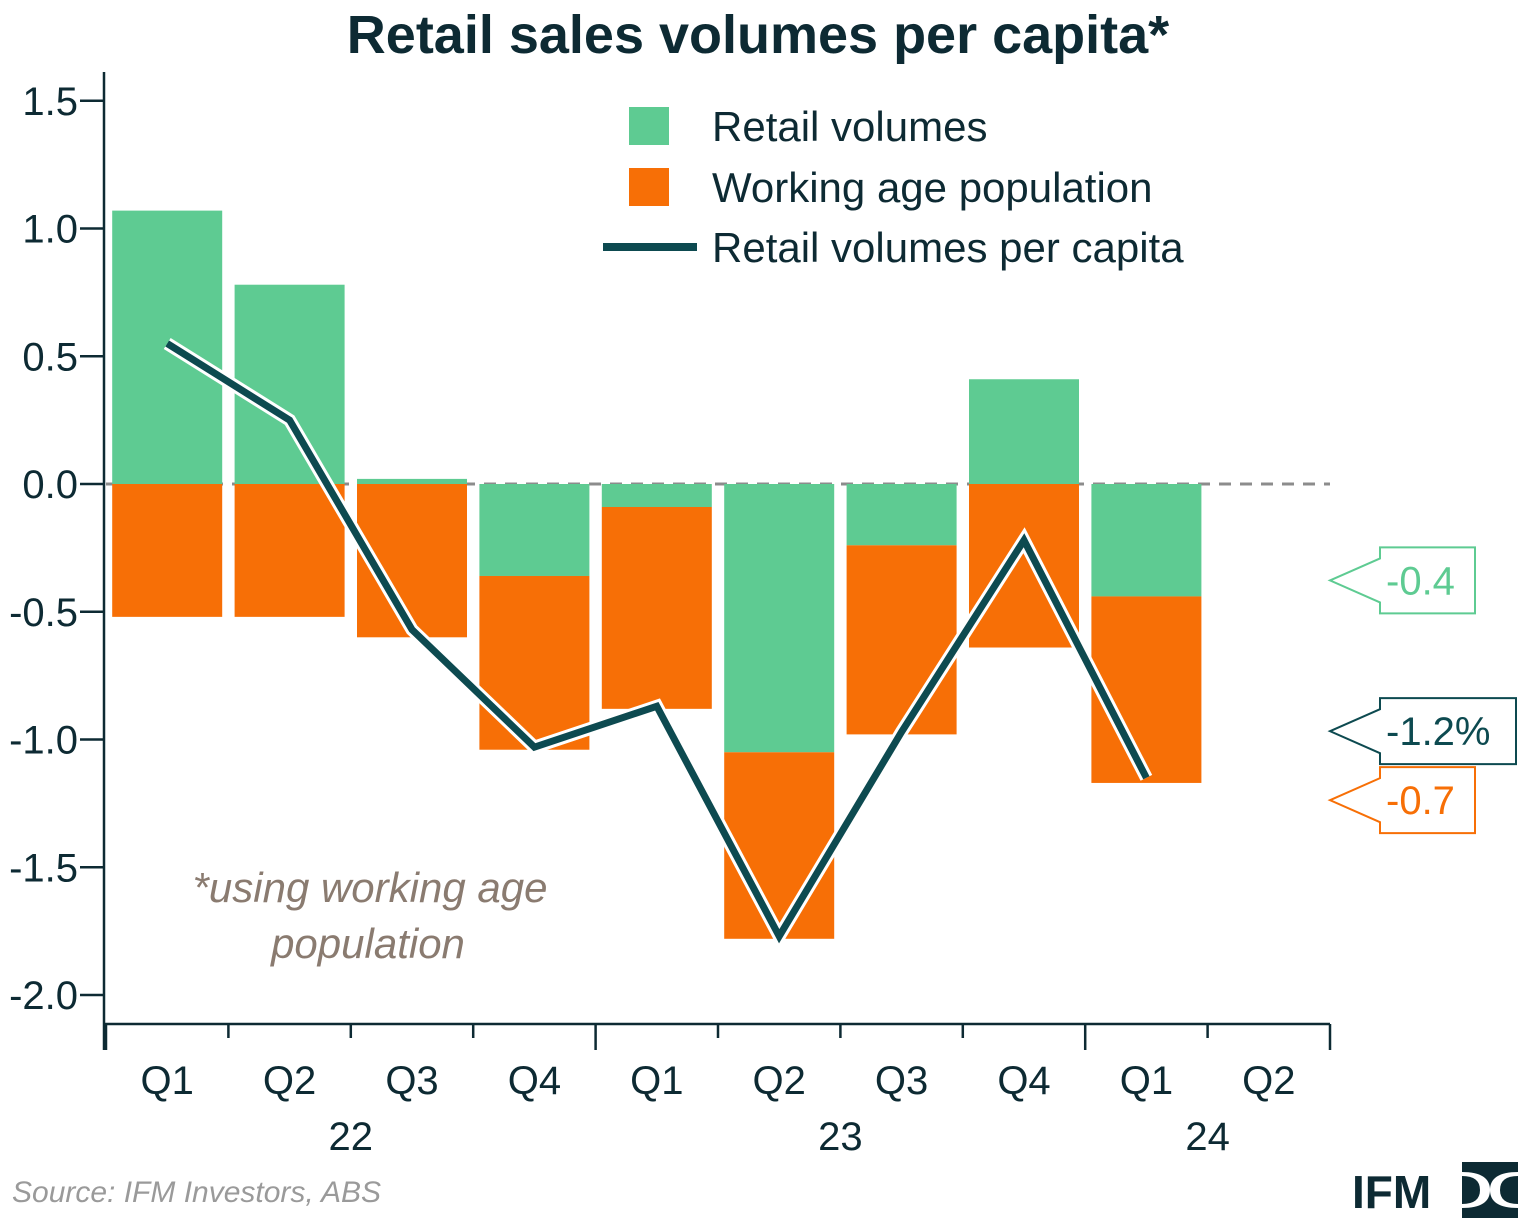  What do you see at coordinates (367, 943) in the screenshot?
I see `footnote-line-2: population` at bounding box center [367, 943].